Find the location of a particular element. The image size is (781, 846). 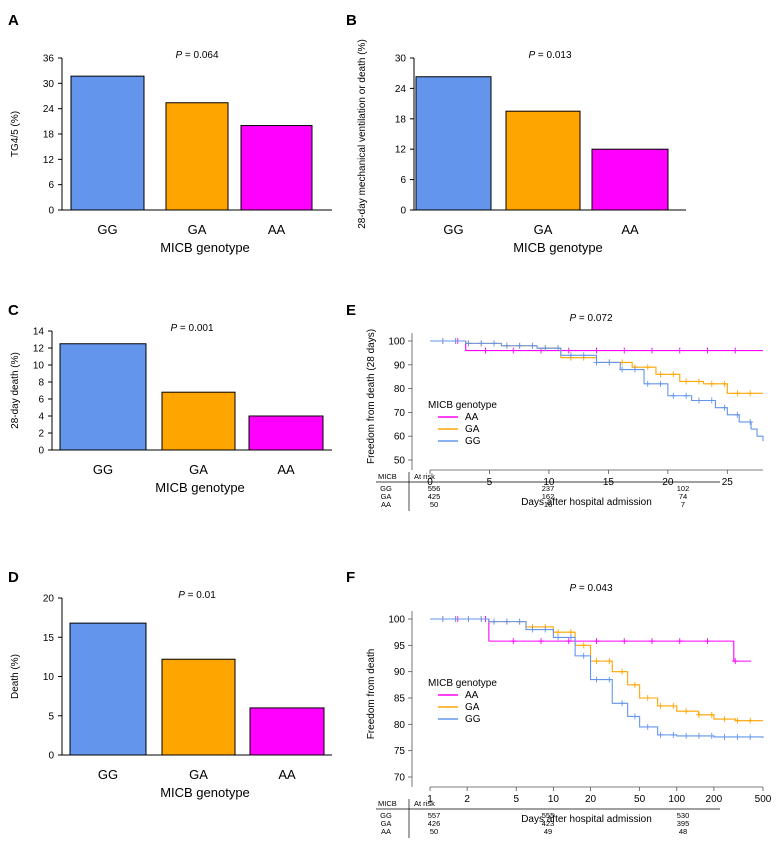

bar-ga is located at coordinates (198, 421).